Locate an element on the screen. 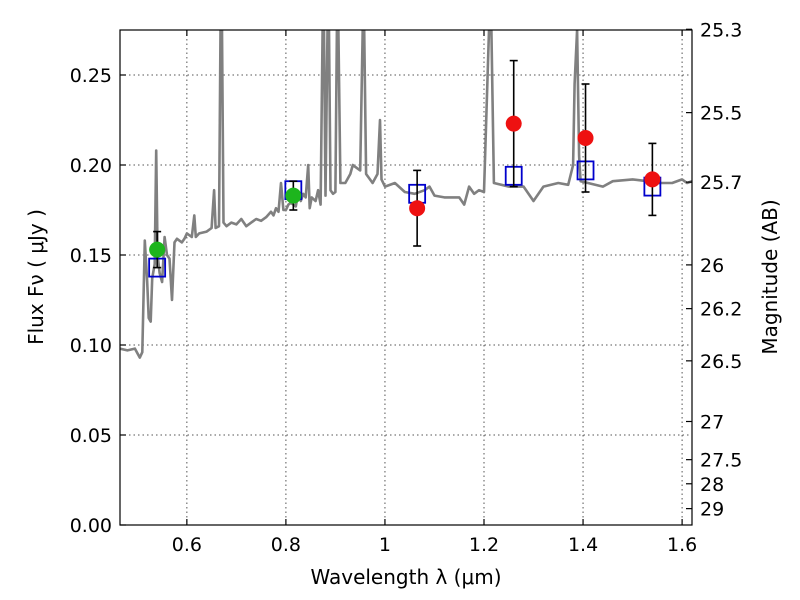 The width and height of the screenshot is (800, 600). y-axis-label: Flux Fν ( μJy ) is located at coordinates (36, 277).